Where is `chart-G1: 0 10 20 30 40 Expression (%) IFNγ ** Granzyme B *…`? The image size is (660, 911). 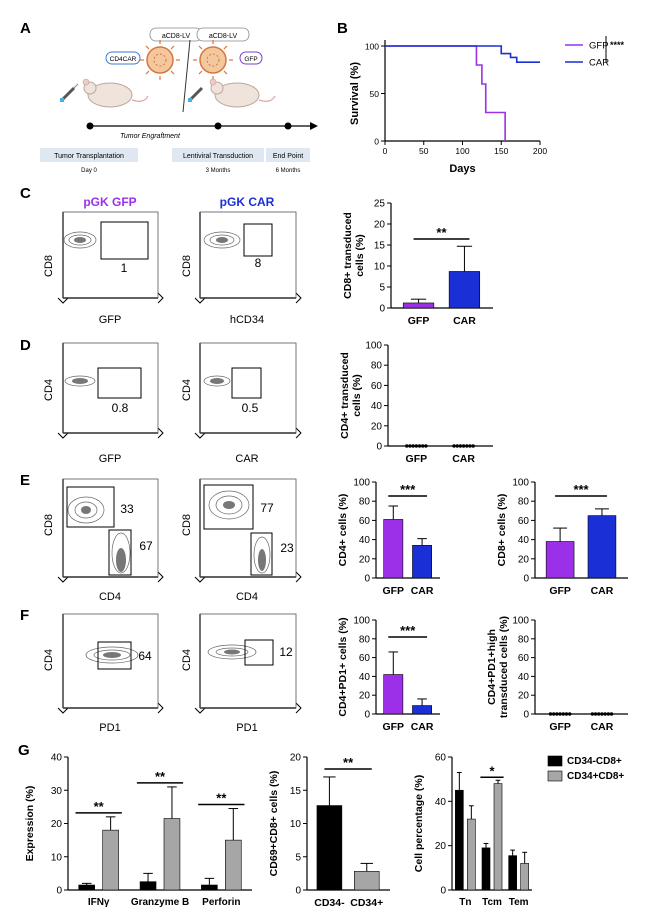
chart-G1: 0 10 20 30 40 Expression (%) IFNγ ** Granzyme B *… is located at coordinates (138, 830).